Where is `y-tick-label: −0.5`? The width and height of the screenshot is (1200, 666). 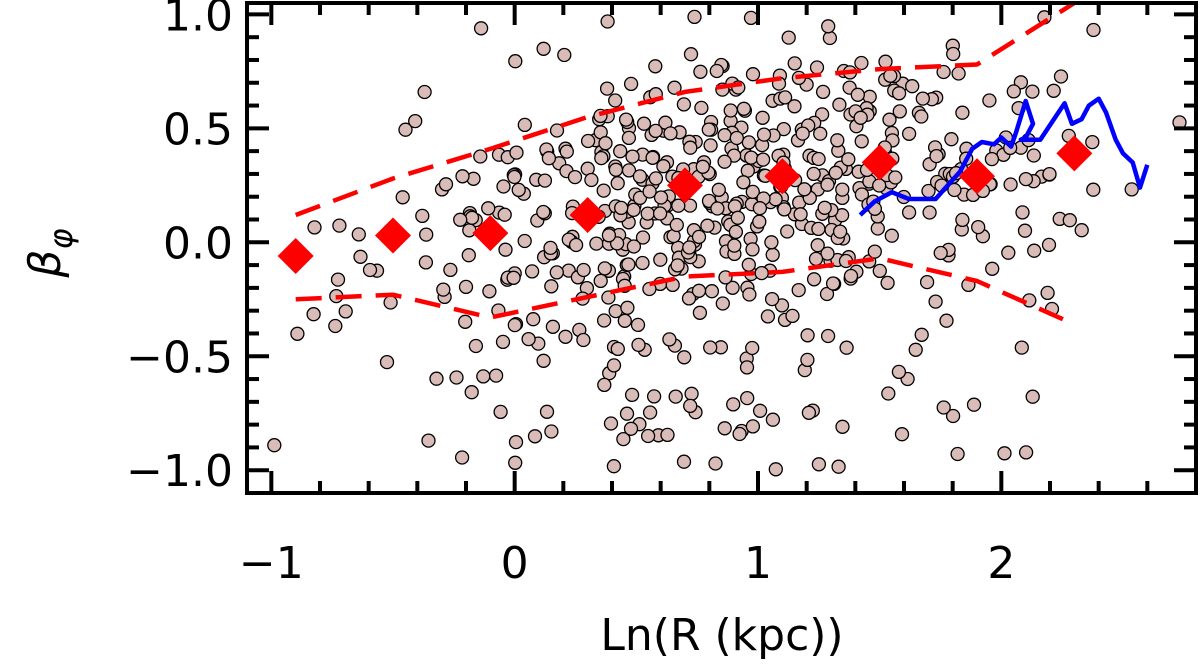 y-tick-label: −0.5 is located at coordinates (179, 357).